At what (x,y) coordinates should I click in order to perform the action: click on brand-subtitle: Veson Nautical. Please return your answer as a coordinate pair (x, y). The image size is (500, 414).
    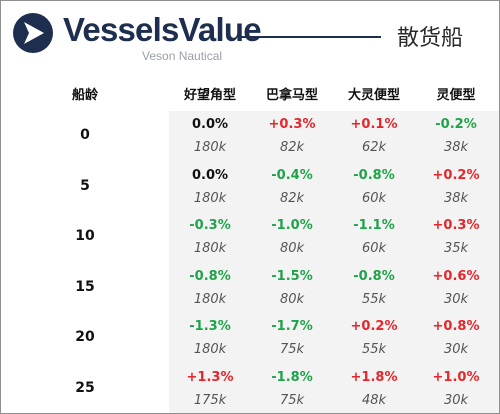
    Looking at the image, I should click on (182, 56).